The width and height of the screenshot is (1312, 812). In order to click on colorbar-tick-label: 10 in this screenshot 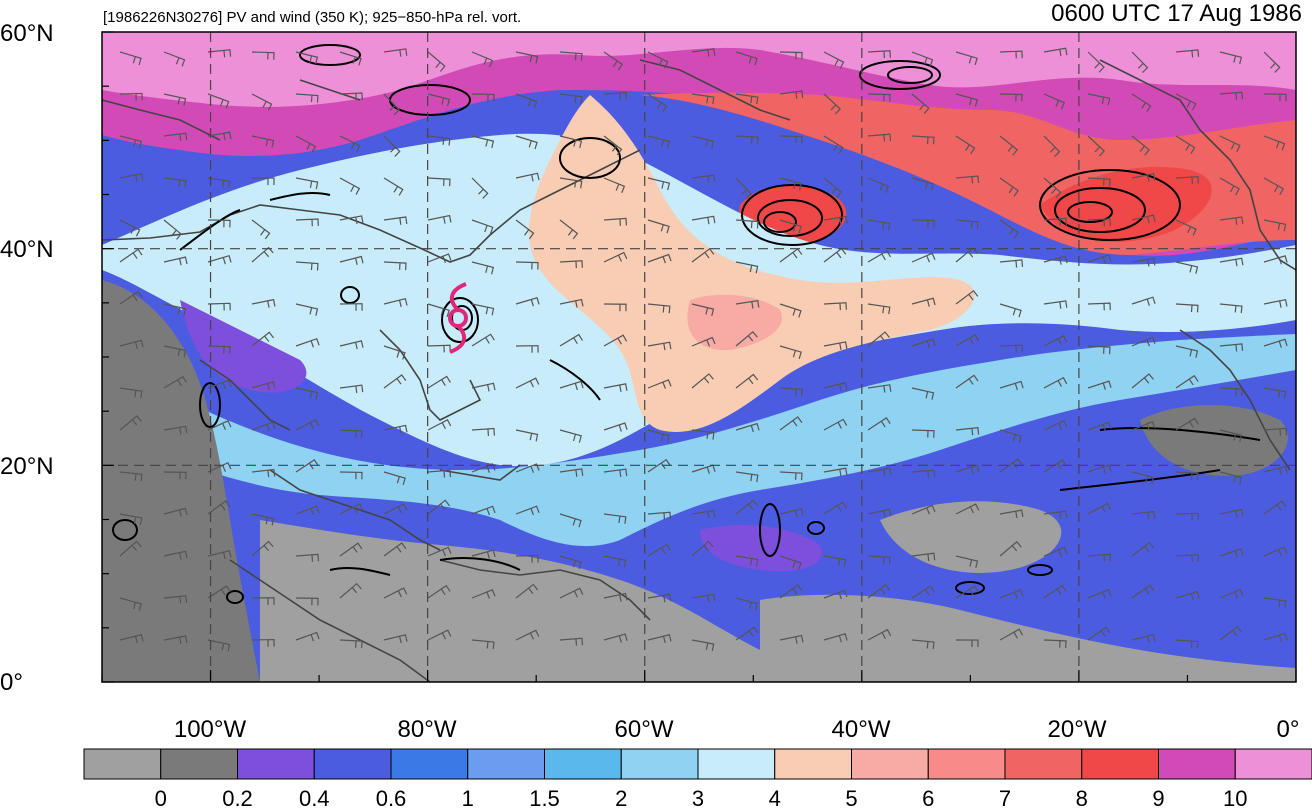, I will do `click(1235, 798)`.